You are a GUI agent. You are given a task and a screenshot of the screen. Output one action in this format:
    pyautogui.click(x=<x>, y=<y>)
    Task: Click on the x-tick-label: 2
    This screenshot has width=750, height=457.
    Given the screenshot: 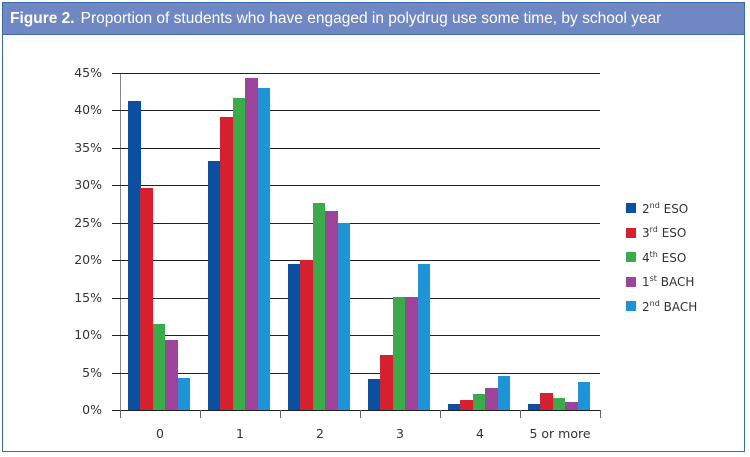 What is the action you would take?
    pyautogui.click(x=320, y=433)
    